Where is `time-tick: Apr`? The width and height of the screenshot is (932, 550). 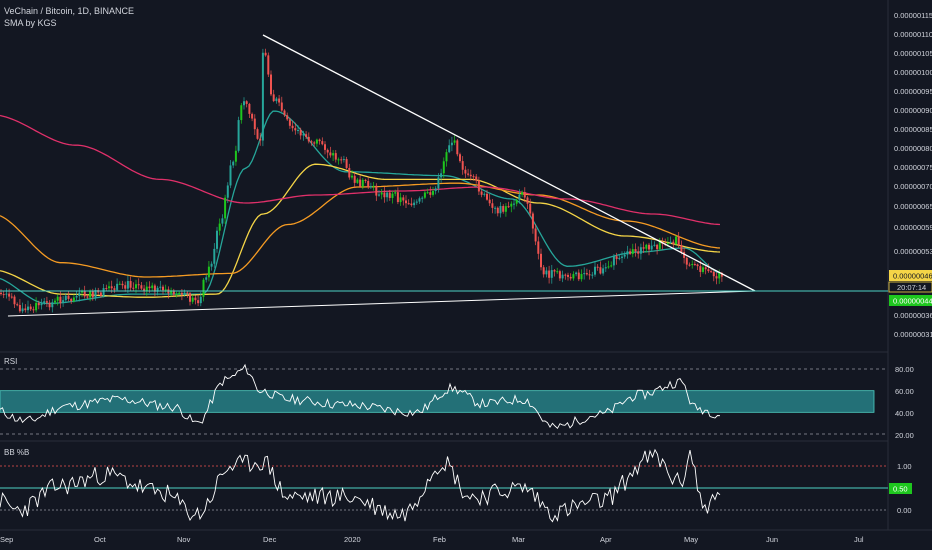 time-tick: Apr is located at coordinates (606, 539).